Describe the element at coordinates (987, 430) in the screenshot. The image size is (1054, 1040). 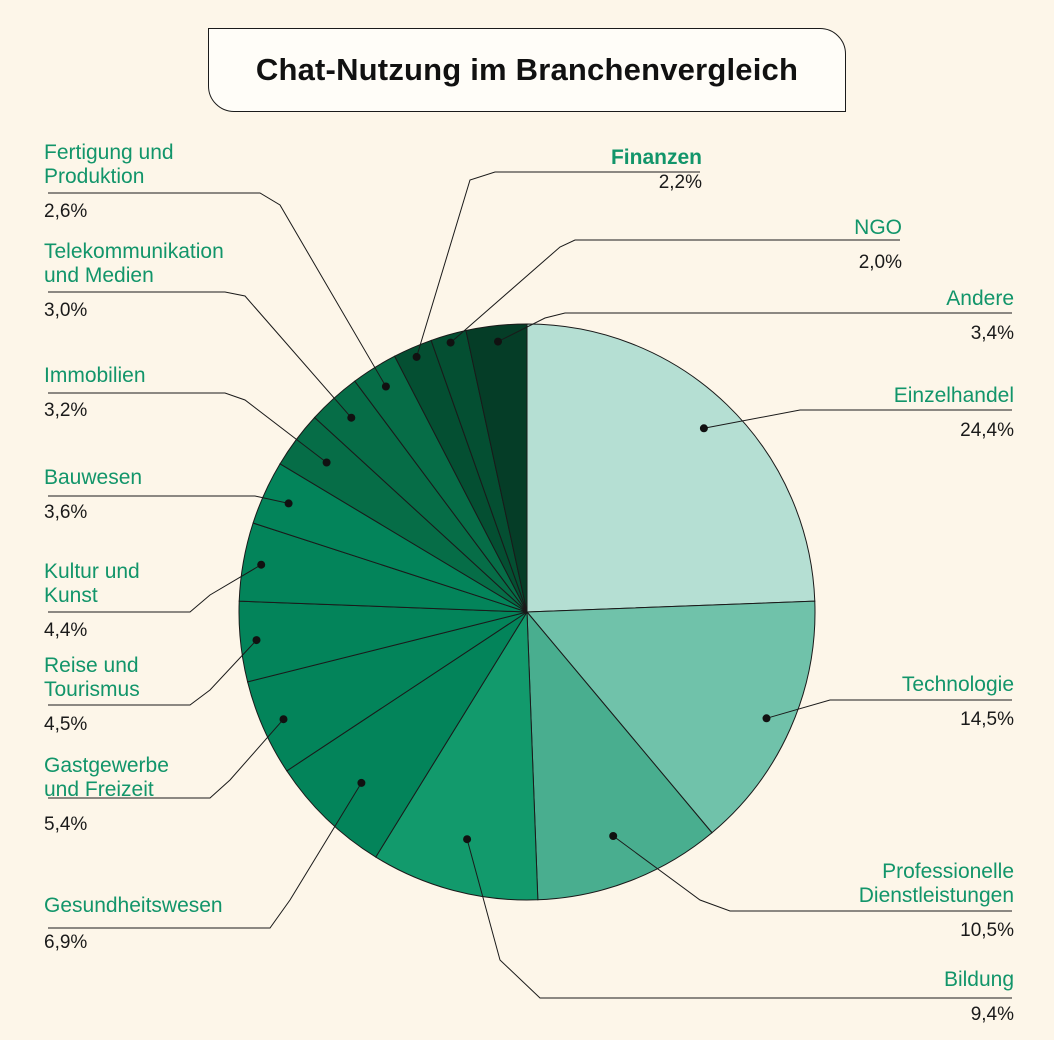
I see `label-einzelhandel-value: 24,4%` at that location.